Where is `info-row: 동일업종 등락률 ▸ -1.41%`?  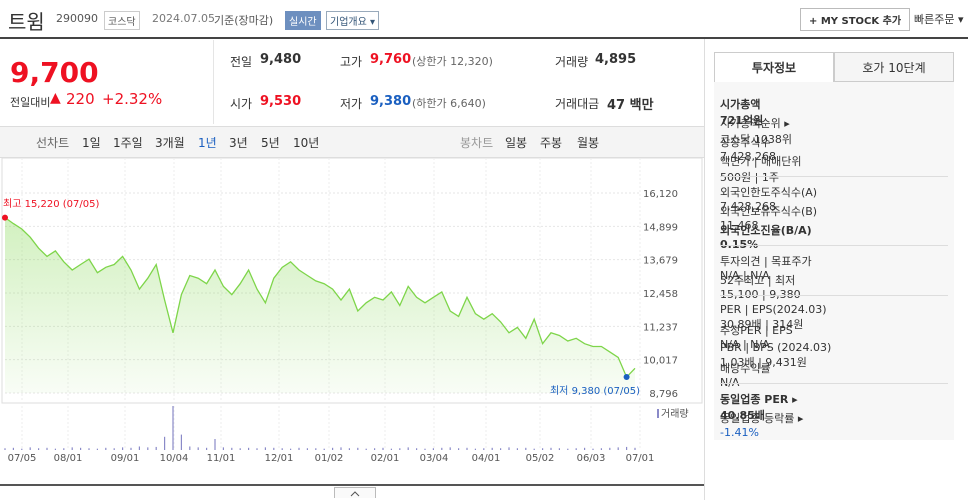
info-row: 동일업종 등락률 ▸ -1.41% is located at coordinates (837, 424).